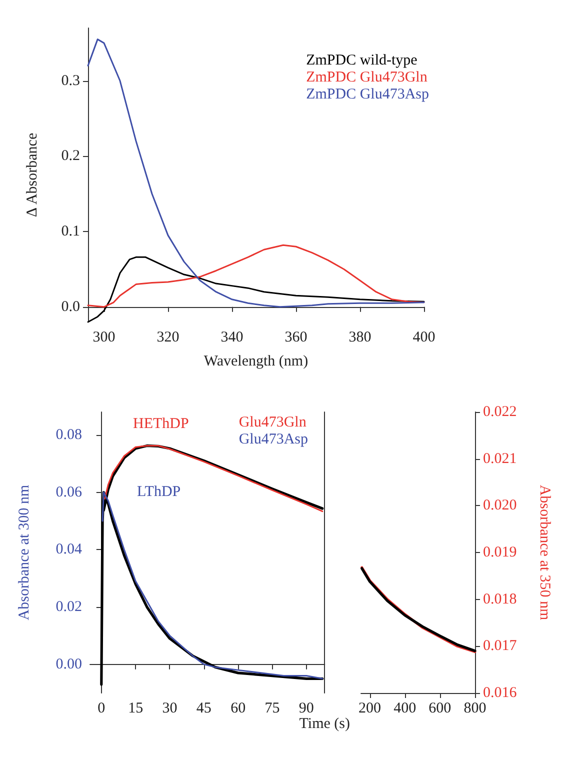  What do you see at coordinates (24, 552) in the screenshot?
I see `y-axis-title: Absorbance at 300 nm` at bounding box center [24, 552].